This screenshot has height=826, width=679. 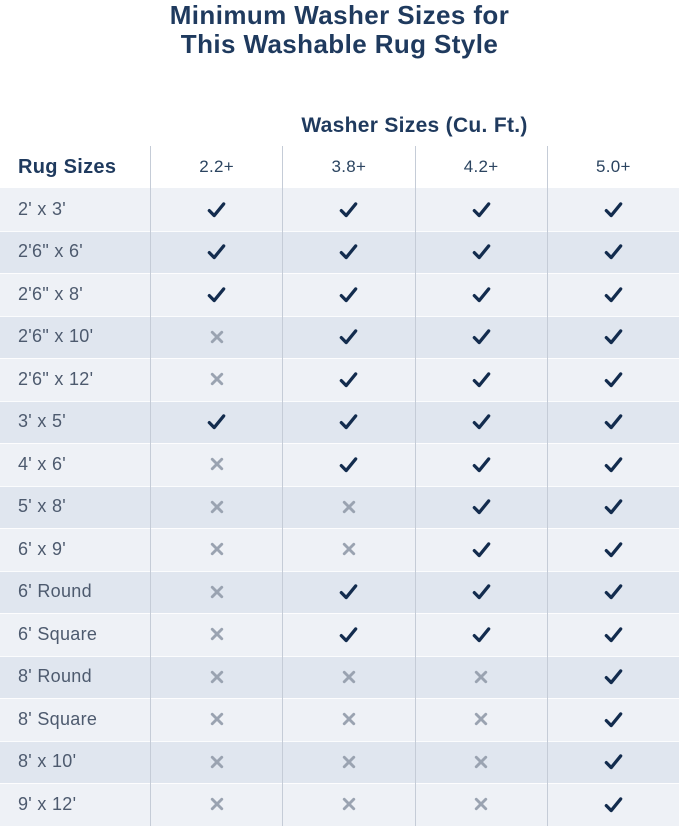 I want to click on column-header-22: 2.2+, so click(x=216, y=167).